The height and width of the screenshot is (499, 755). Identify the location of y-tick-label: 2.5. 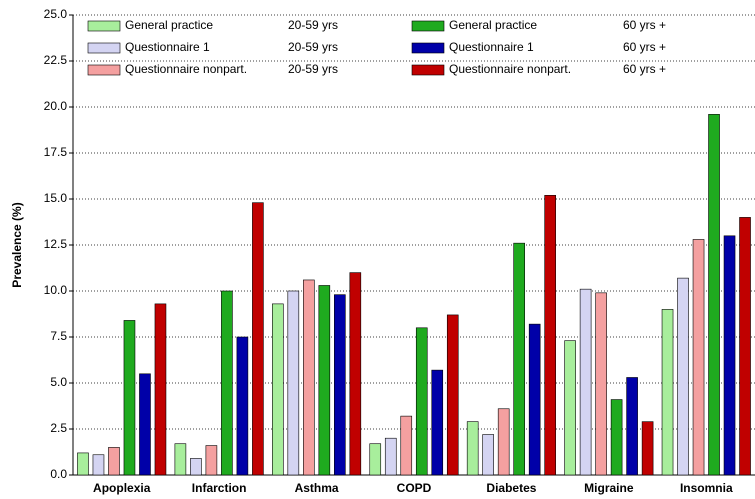
(58, 428).